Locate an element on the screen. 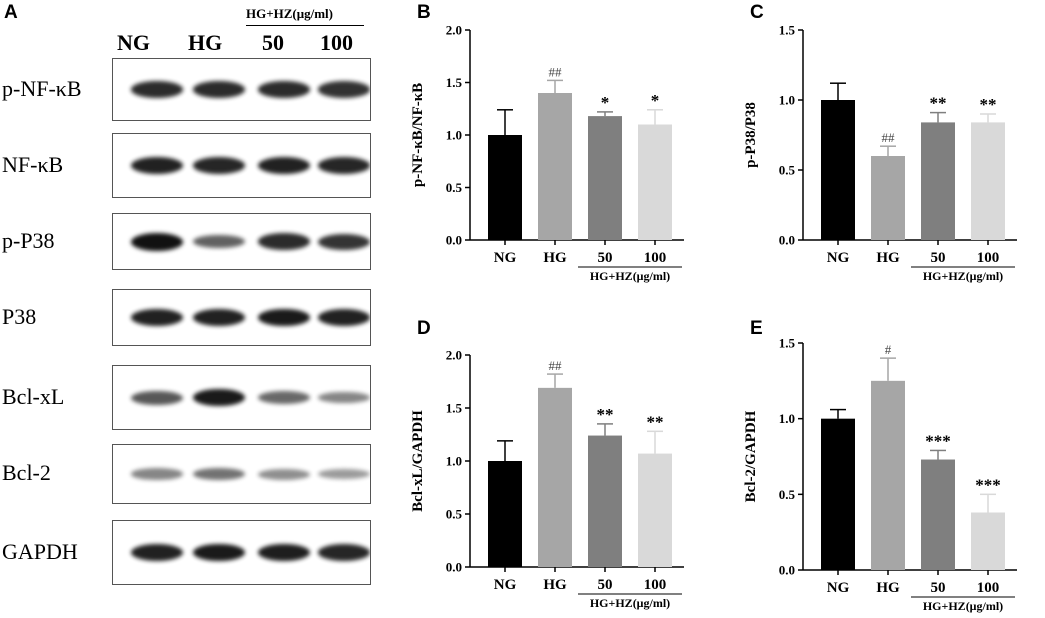 This screenshot has height=618, width=1045. protein-label: P38 is located at coordinates (19, 316).